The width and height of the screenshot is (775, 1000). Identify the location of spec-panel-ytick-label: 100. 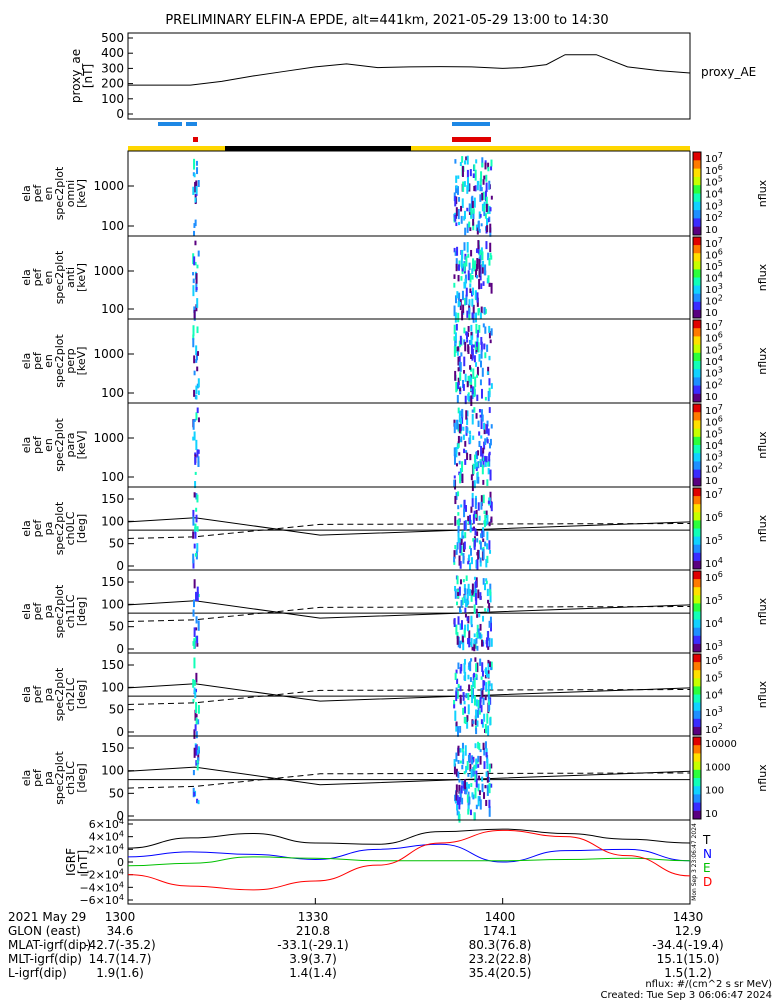
(112, 477).